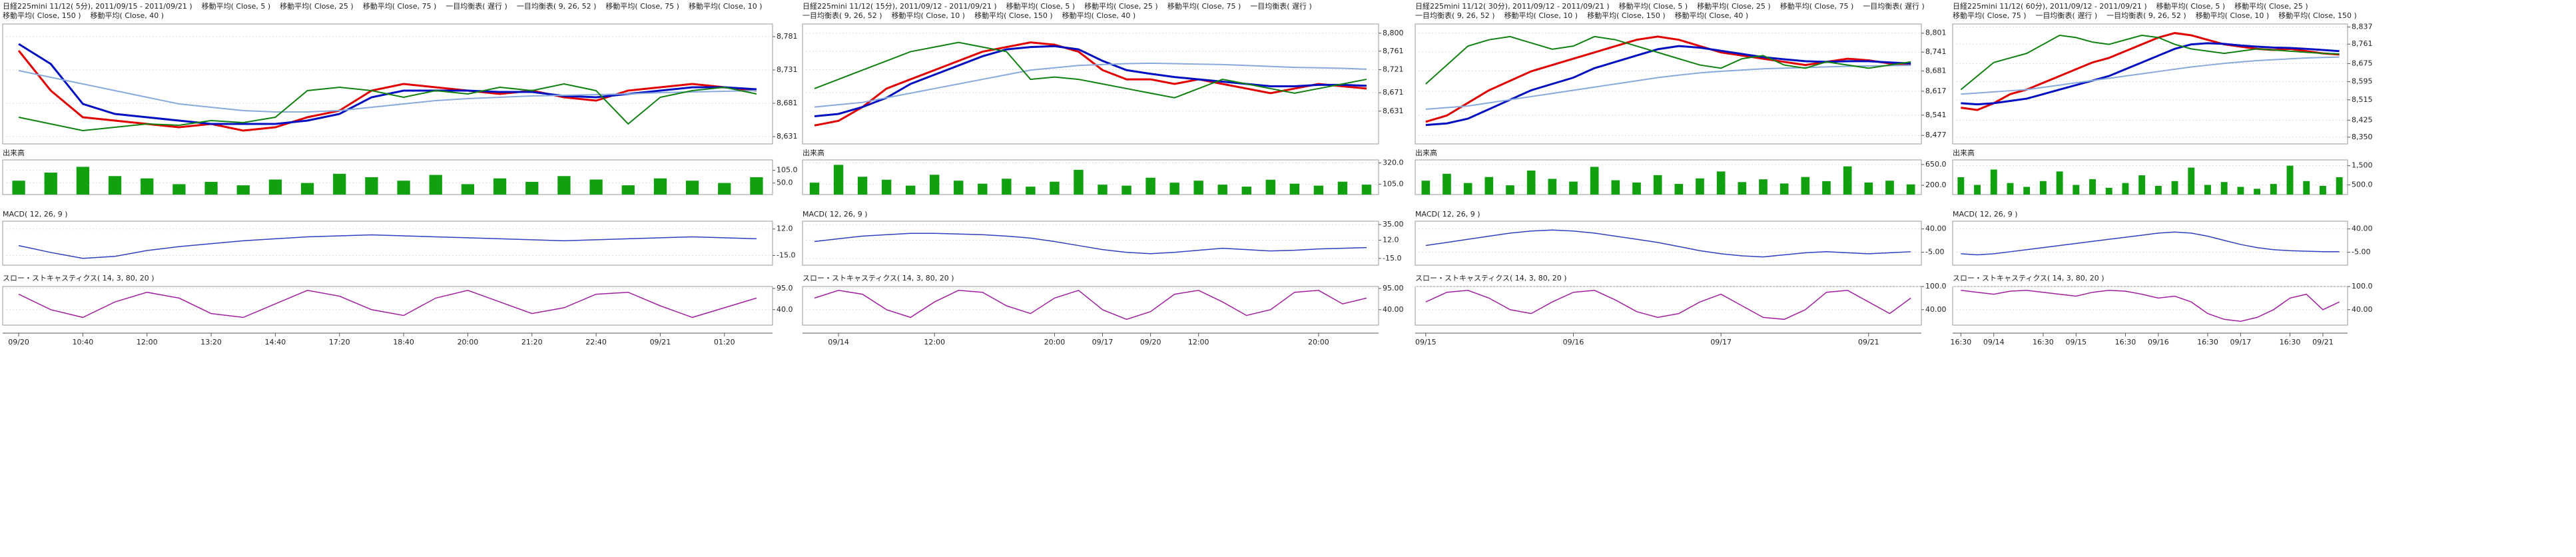 The image size is (2576, 557). Describe the element at coordinates (1393, 33) in the screenshot. I see `y-tick-label: 8,800` at that location.